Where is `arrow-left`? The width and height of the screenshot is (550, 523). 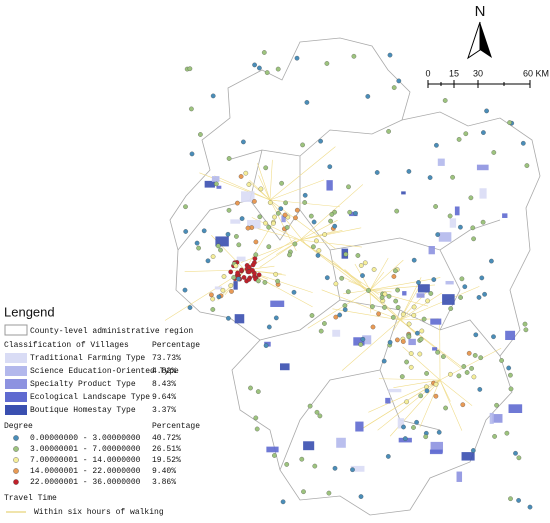 arrow-left is located at coordinates (474, 40).